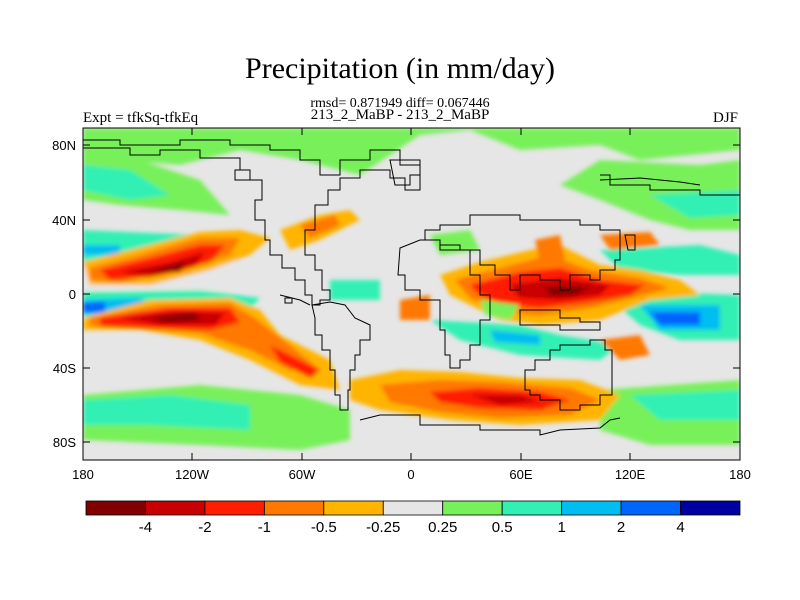 The width and height of the screenshot is (800, 600). Describe the element at coordinates (145, 527) in the screenshot. I see `colorbar-label: -4` at that location.